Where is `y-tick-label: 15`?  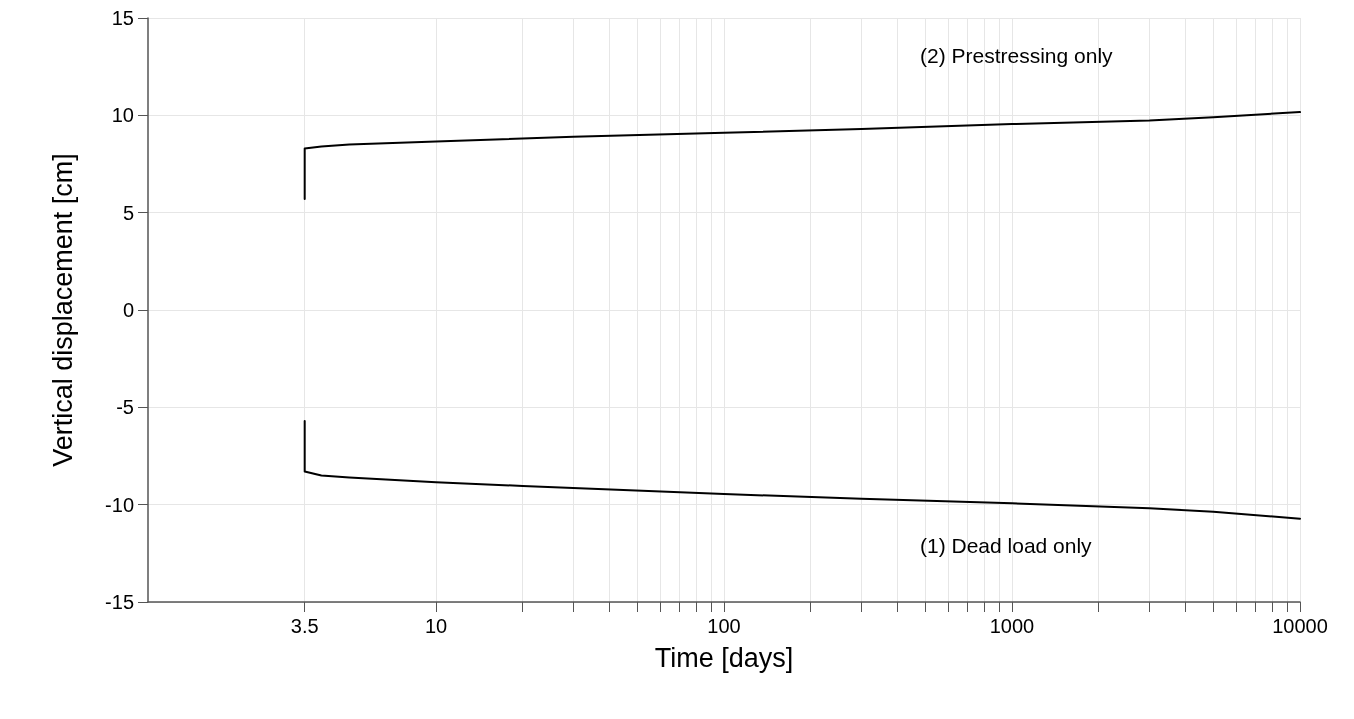
y-tick-label: 15 is located at coordinates (122, 18).